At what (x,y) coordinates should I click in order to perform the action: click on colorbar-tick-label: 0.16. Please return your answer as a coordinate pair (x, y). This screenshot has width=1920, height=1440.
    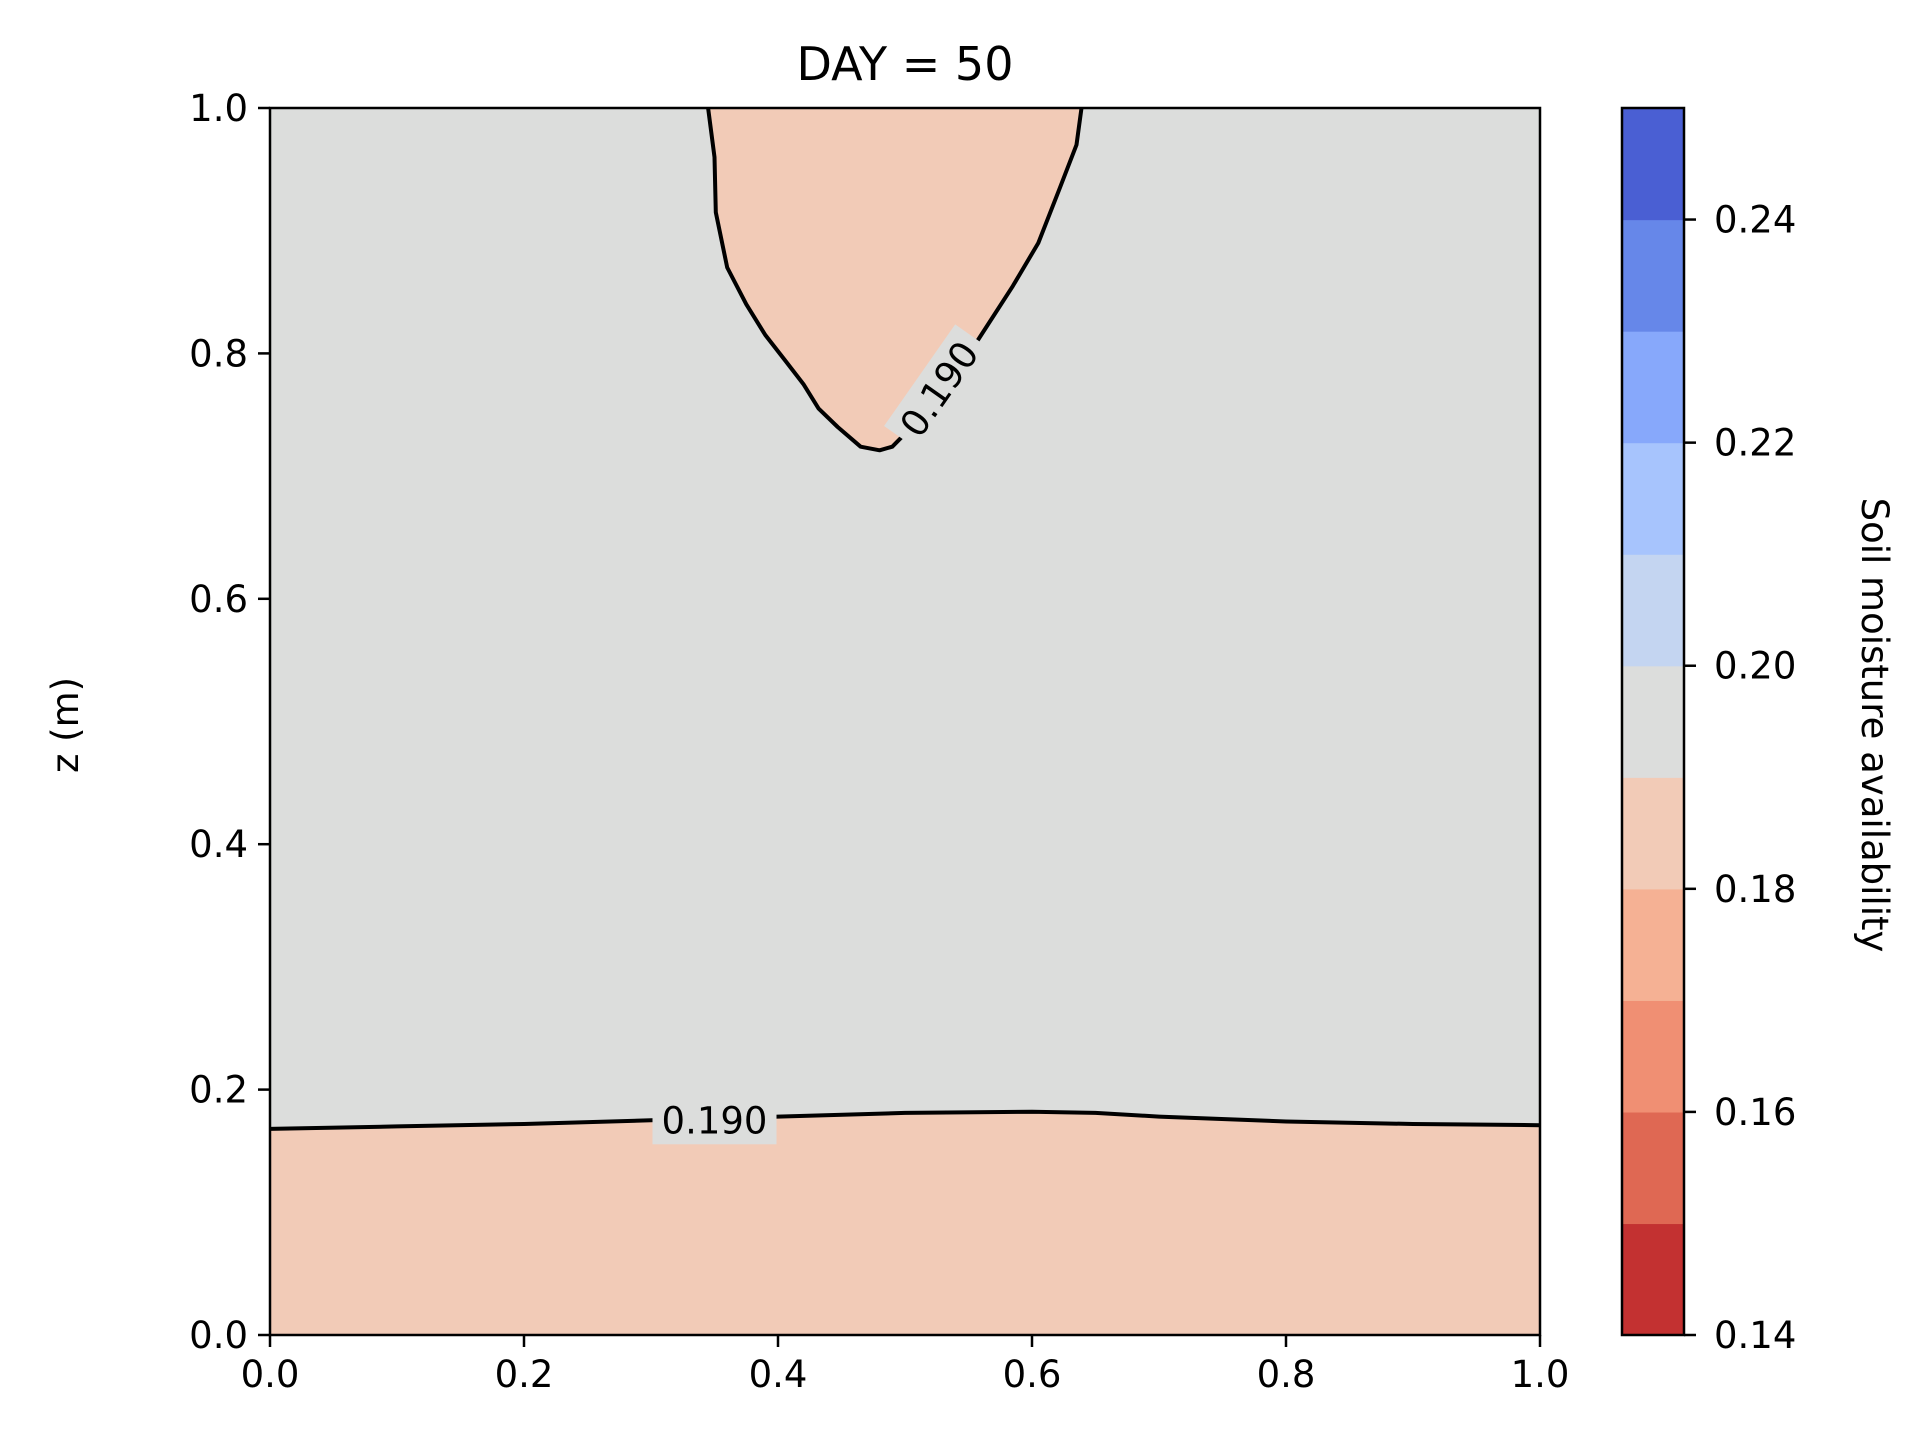
    Looking at the image, I should click on (1755, 1112).